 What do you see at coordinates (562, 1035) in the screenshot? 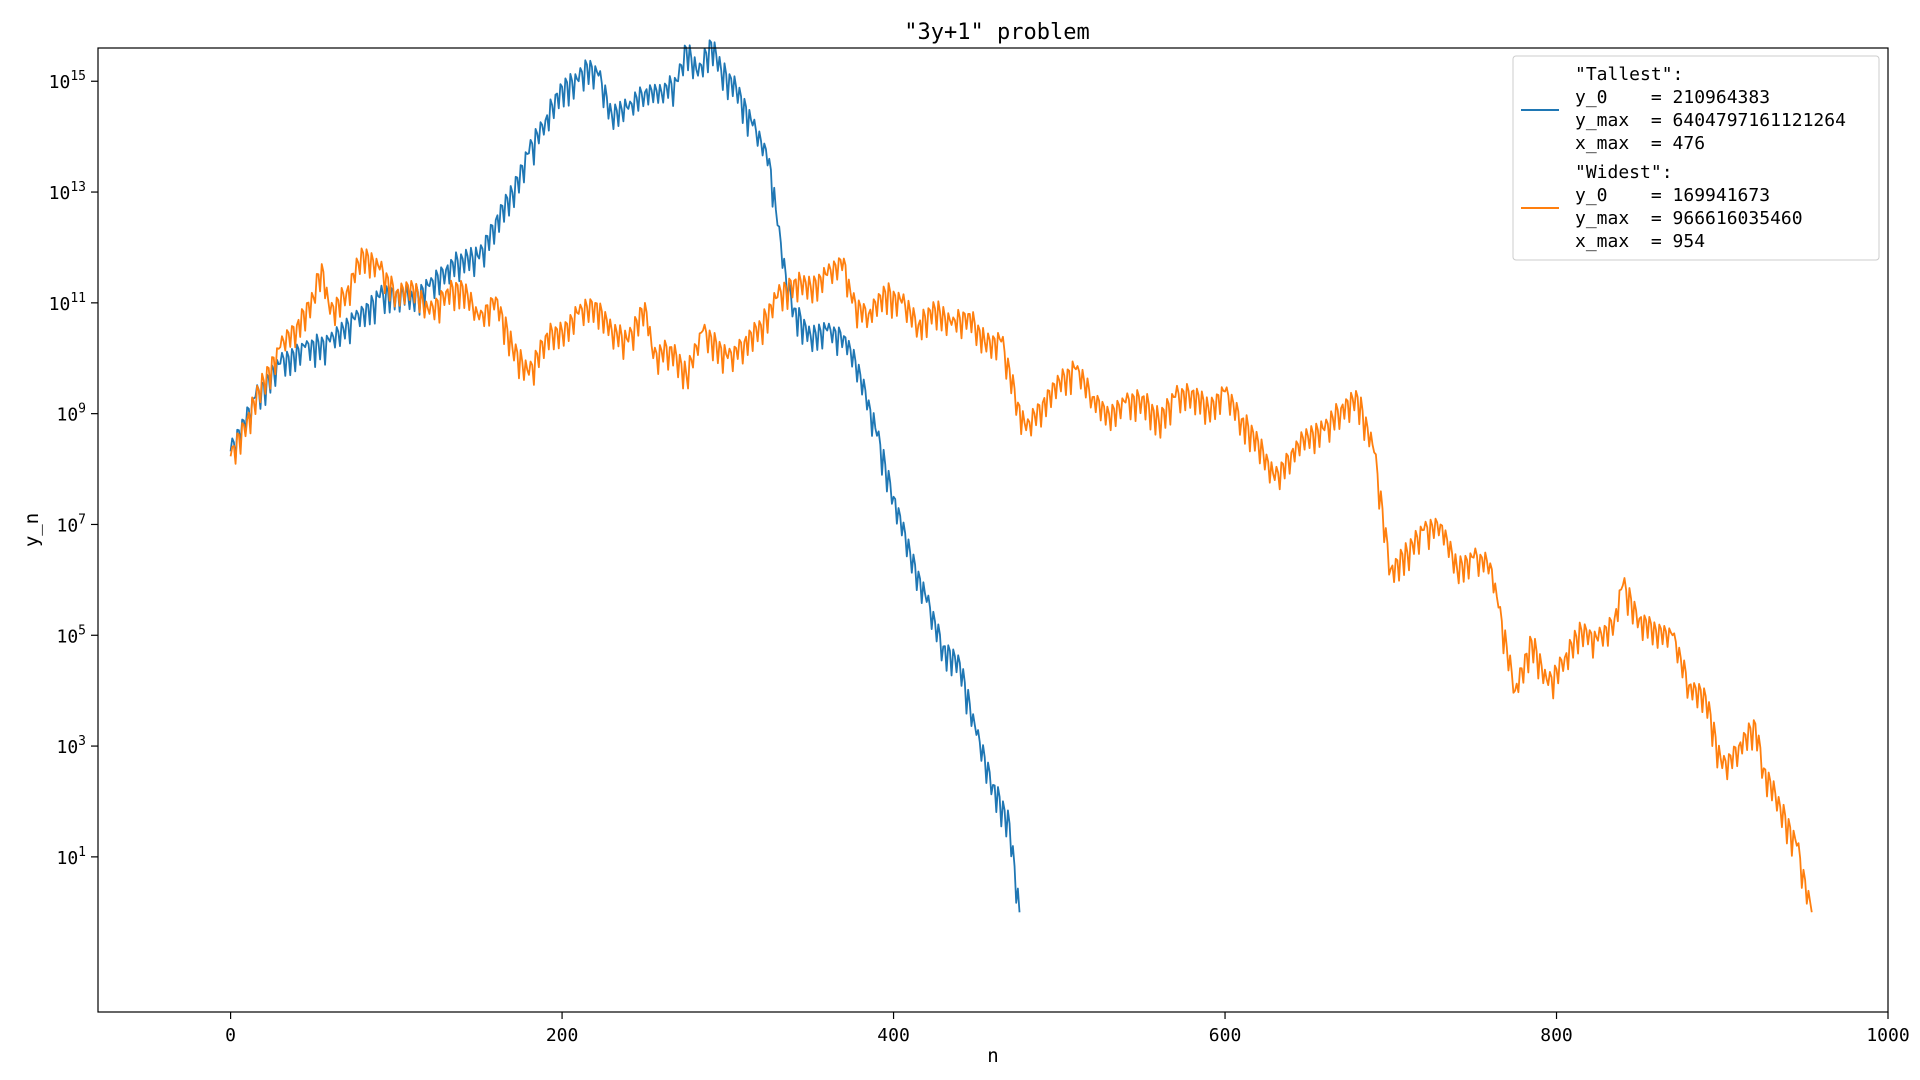
I see `x-tick-label: 200` at bounding box center [562, 1035].